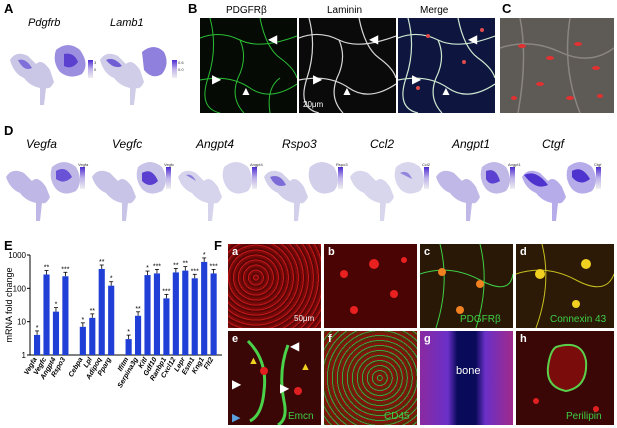  I want to click on panel-a-label: A, so click(9, 8).